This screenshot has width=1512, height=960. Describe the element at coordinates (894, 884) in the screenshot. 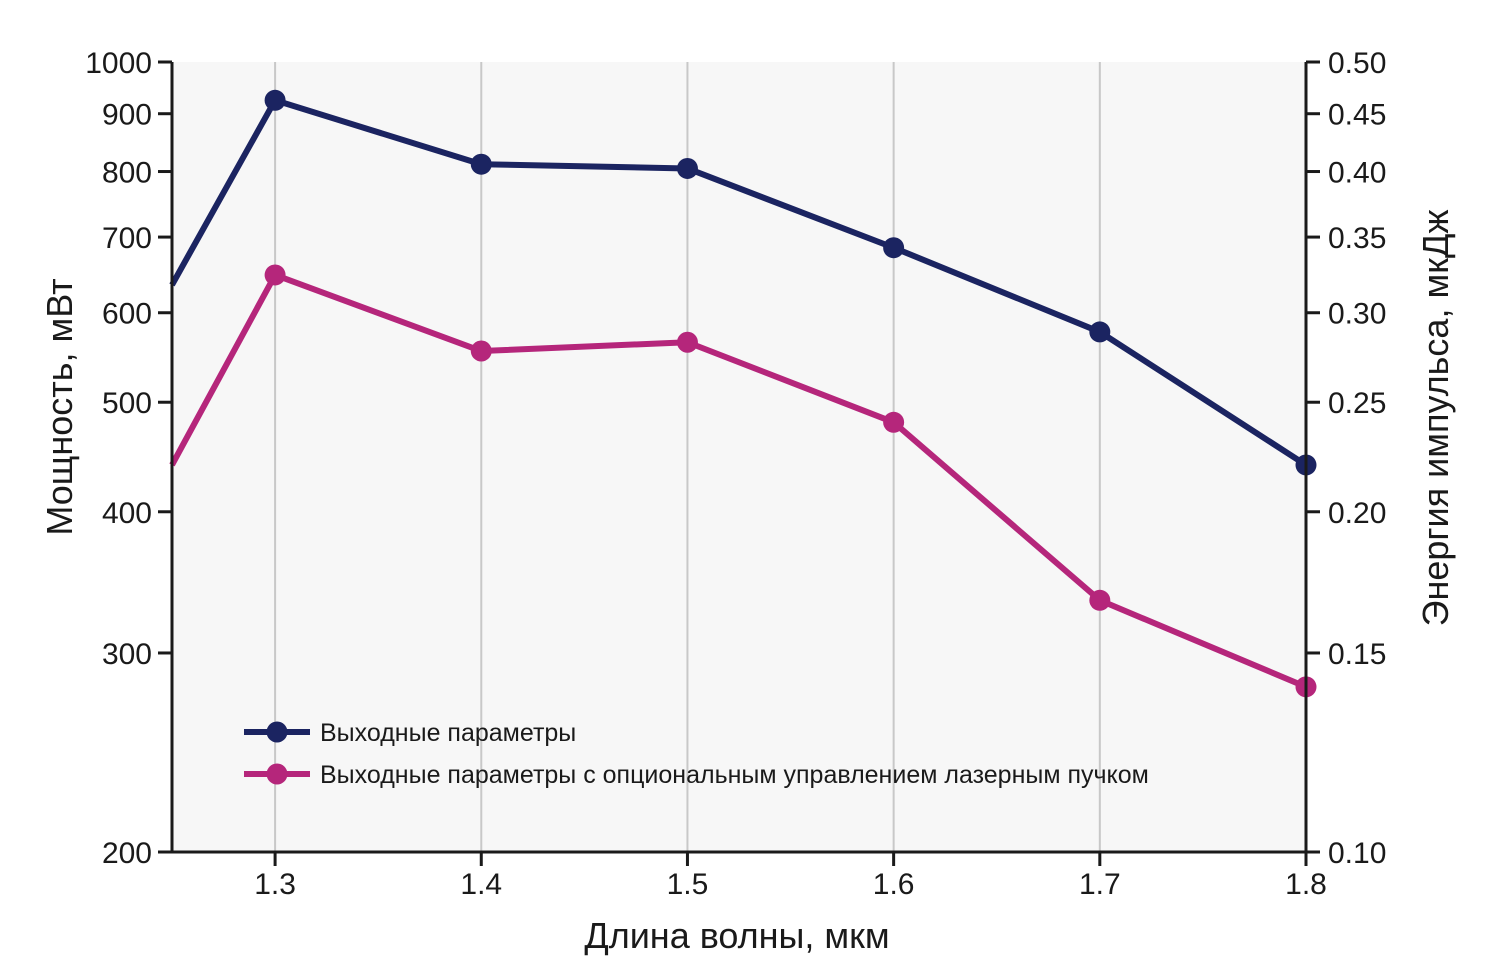

I see `x-tick-label-3: 1.6` at that location.